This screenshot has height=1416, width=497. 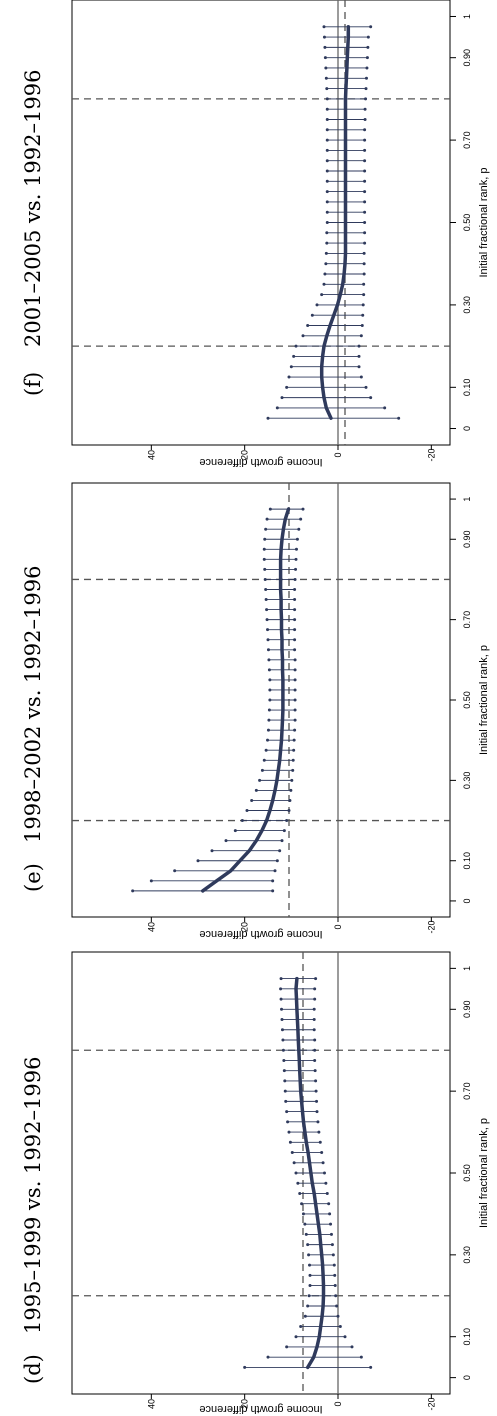 What do you see at coordinates (33, 208) in the screenshot?
I see `panel-f-title: 2001–2005 vs. 1992–1996` at bounding box center [33, 208].